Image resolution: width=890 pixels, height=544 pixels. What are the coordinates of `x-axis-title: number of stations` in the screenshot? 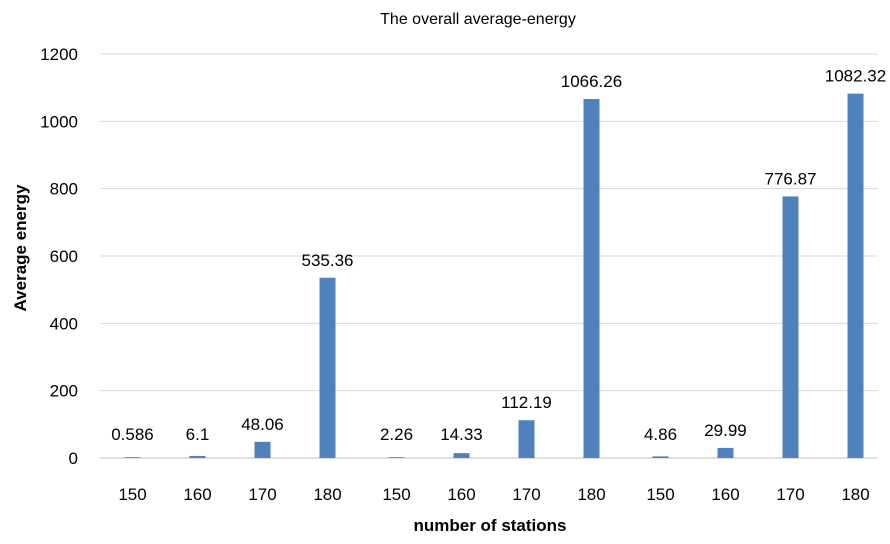 It's located at (489, 525).